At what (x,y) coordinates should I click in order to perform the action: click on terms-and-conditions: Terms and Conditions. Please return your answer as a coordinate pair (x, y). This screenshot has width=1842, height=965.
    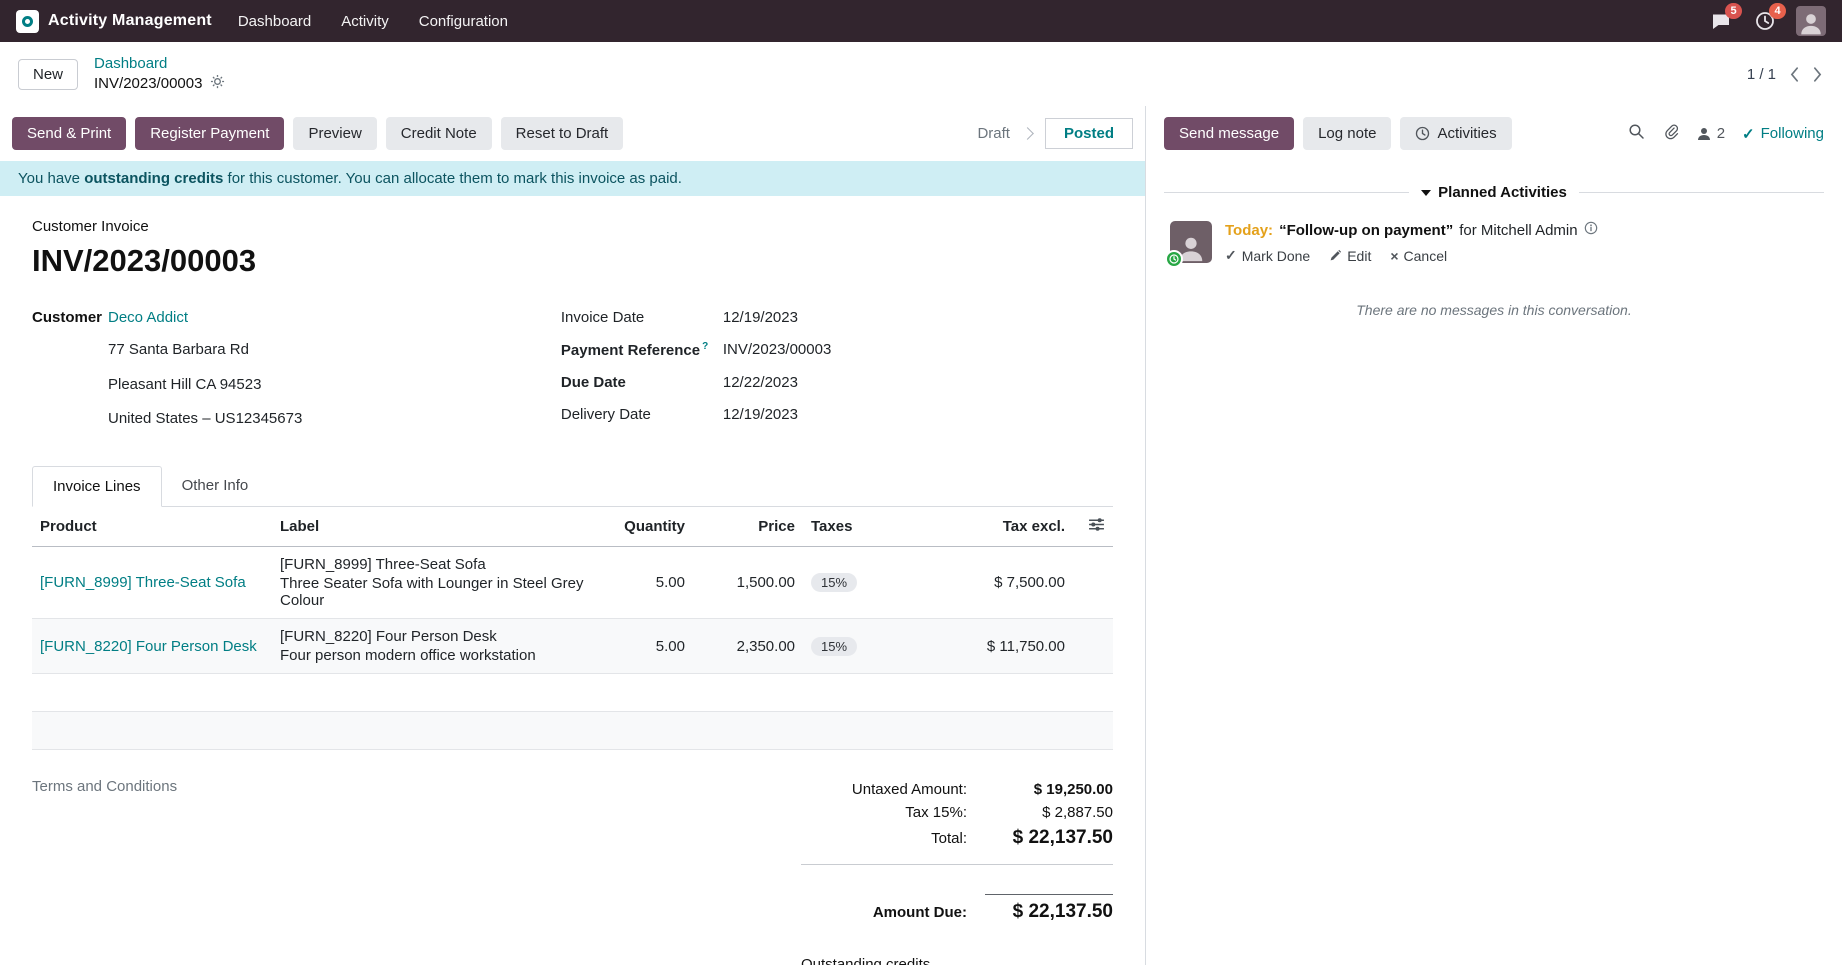
    Looking at the image, I should click on (105, 786).